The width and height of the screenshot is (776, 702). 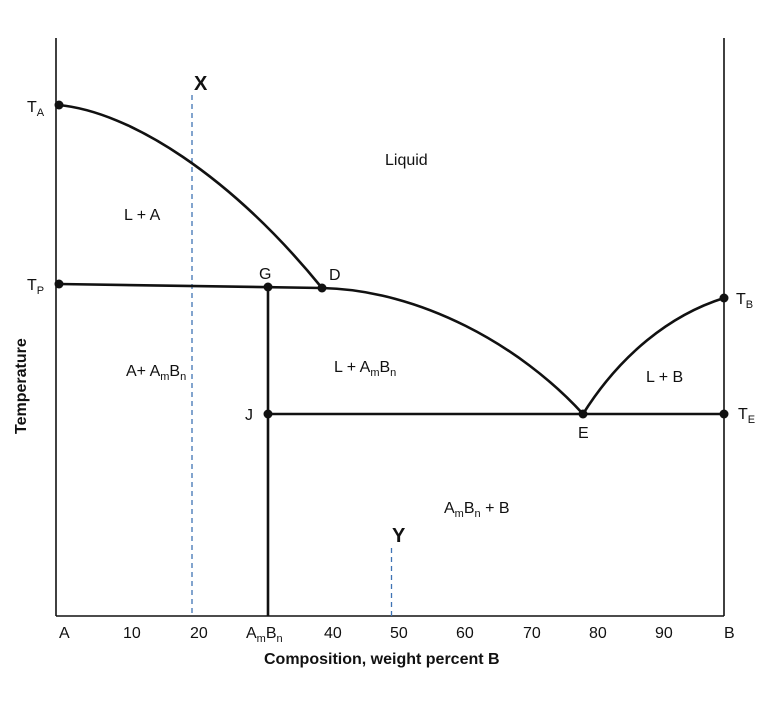 What do you see at coordinates (322, 288) in the screenshot?
I see `point-d` at bounding box center [322, 288].